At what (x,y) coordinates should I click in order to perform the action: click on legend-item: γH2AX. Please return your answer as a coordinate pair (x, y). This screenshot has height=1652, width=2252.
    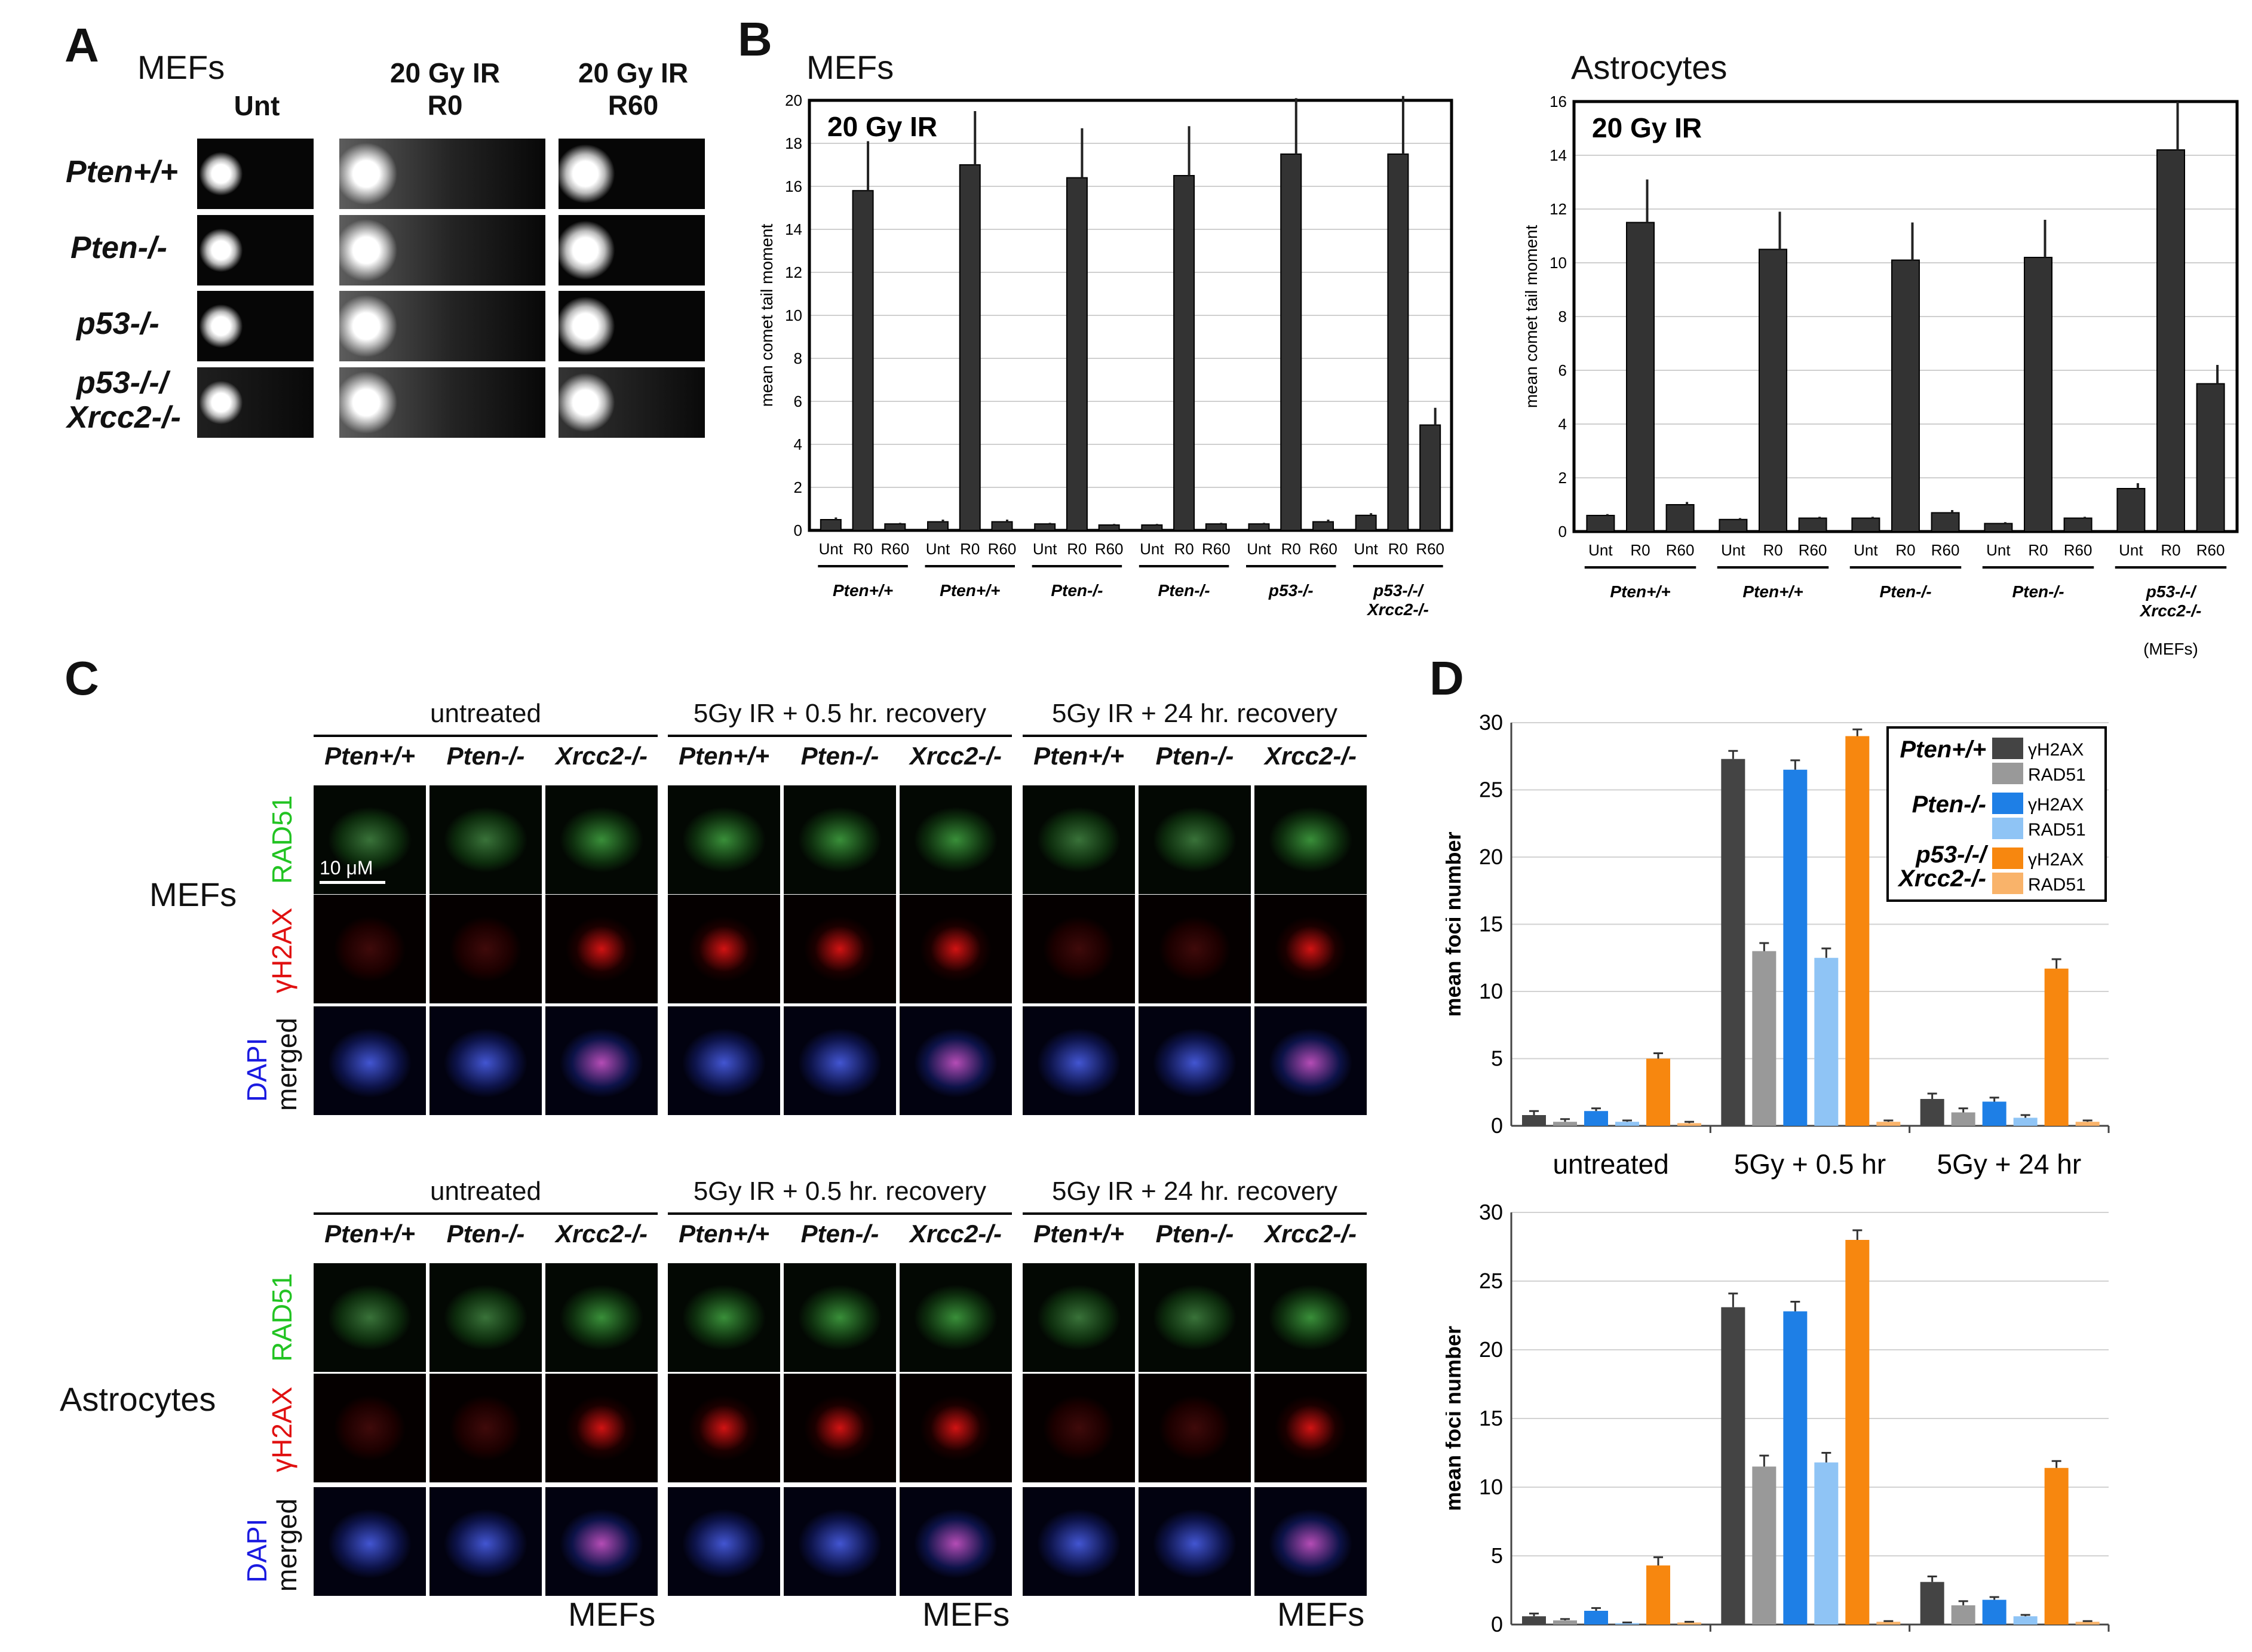
    Looking at the image, I should click on (2056, 860).